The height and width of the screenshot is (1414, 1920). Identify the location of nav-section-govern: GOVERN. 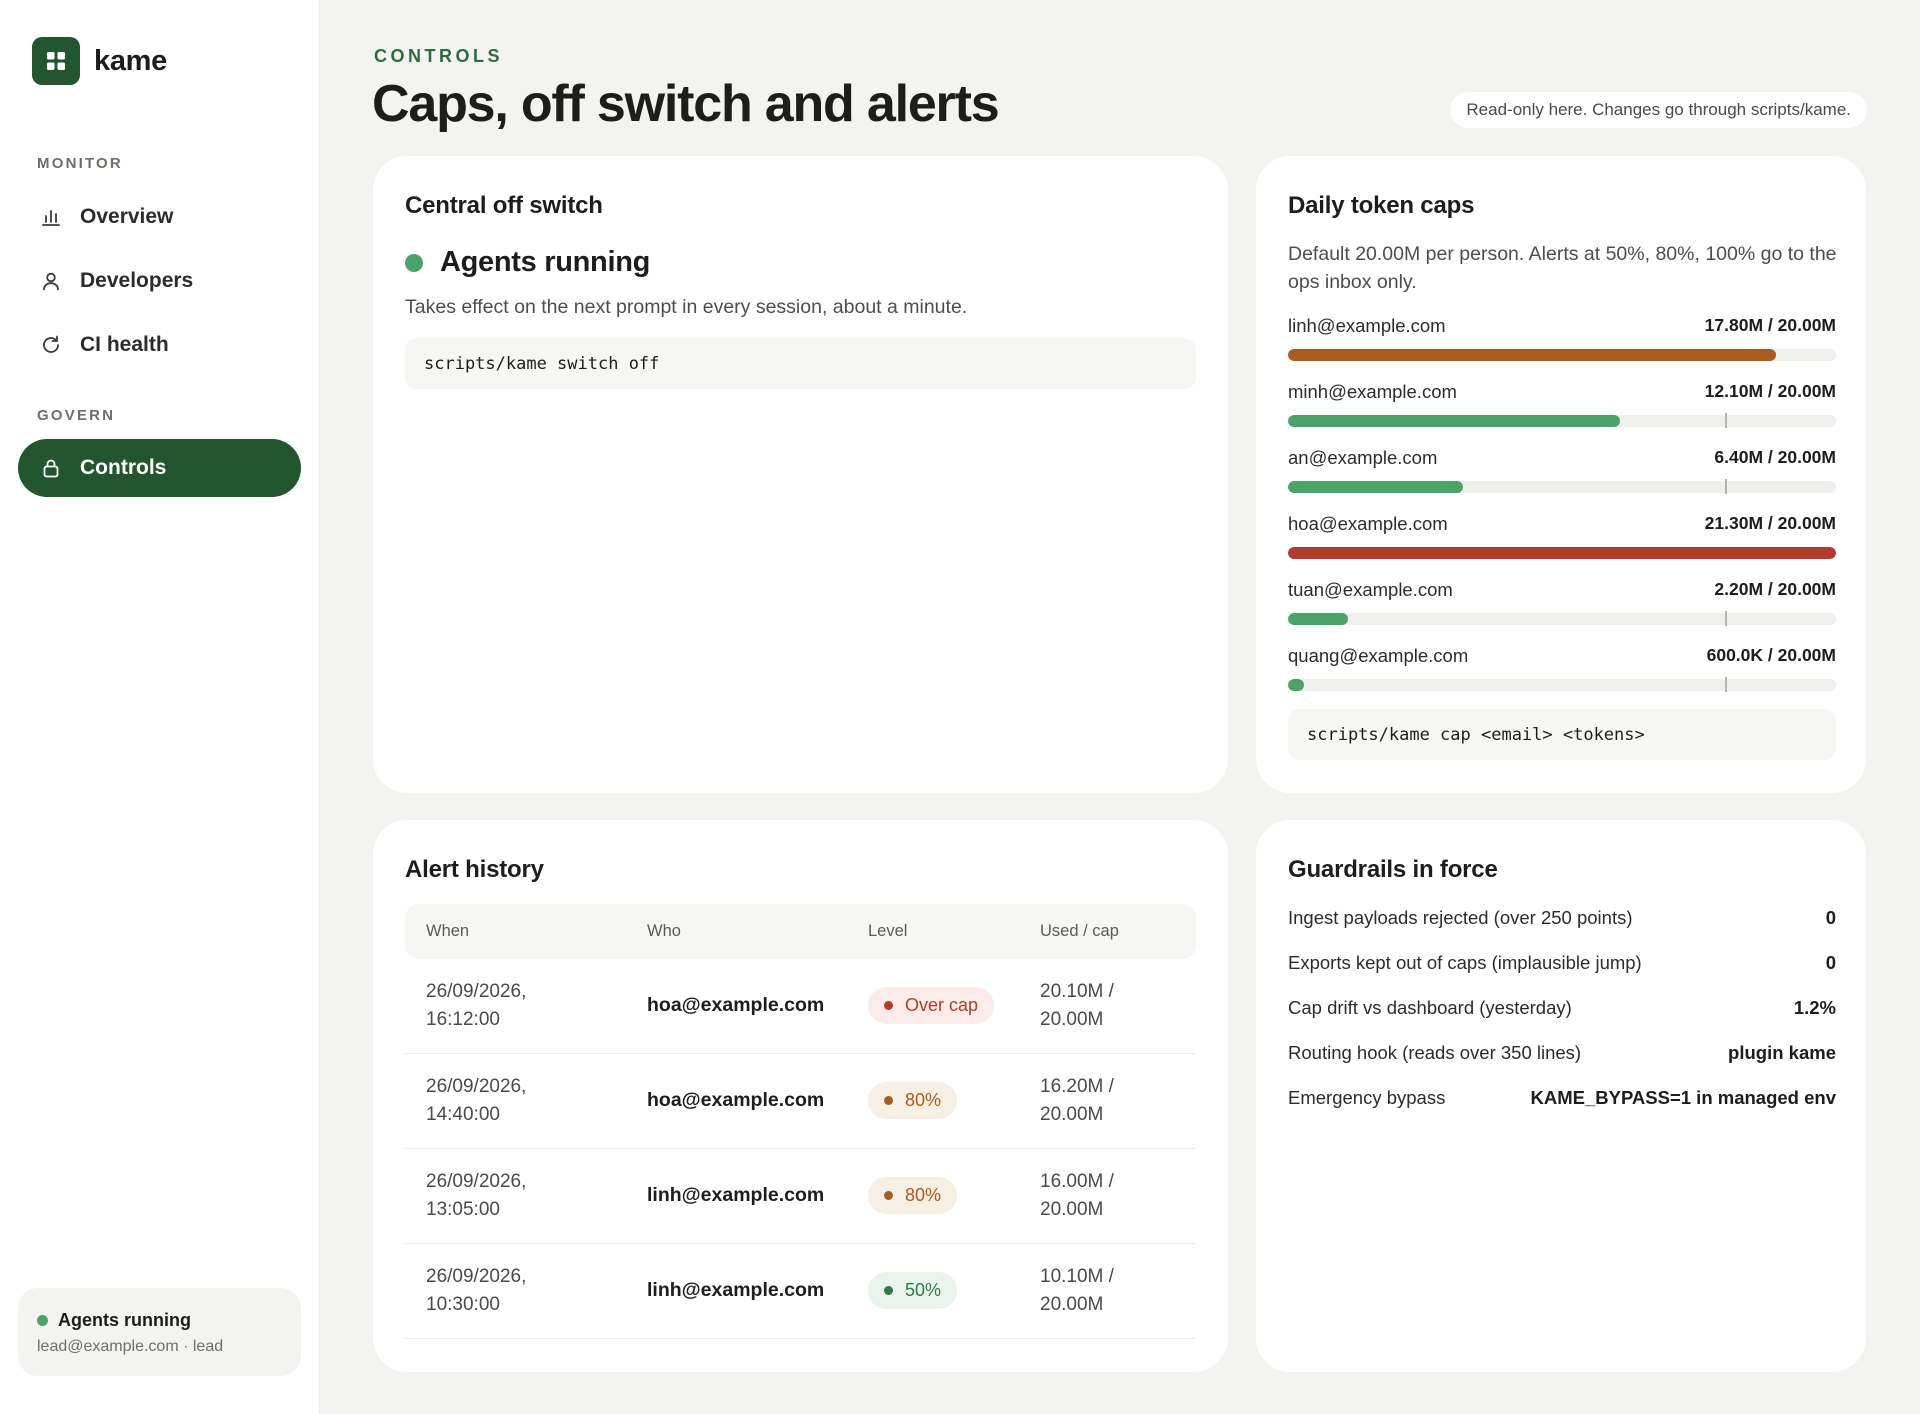
(76, 415).